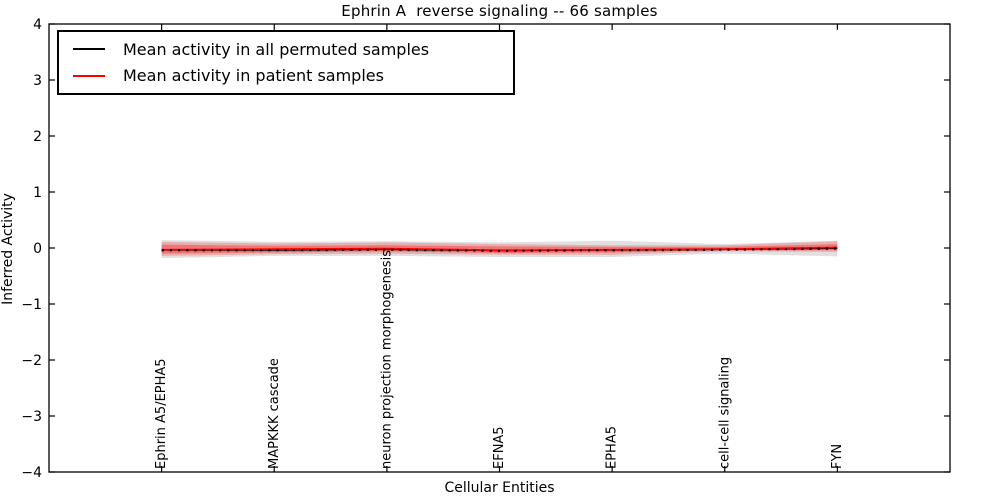  What do you see at coordinates (724, 413) in the screenshot?
I see `x-category-label: cell-cell signaling` at bounding box center [724, 413].